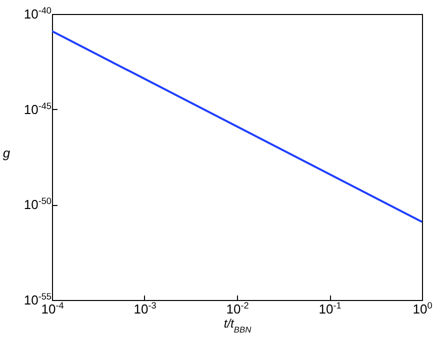 This screenshot has width=436, height=350. I want to click on y-tick-label: 10$^{-40}$, so click(38, 14).